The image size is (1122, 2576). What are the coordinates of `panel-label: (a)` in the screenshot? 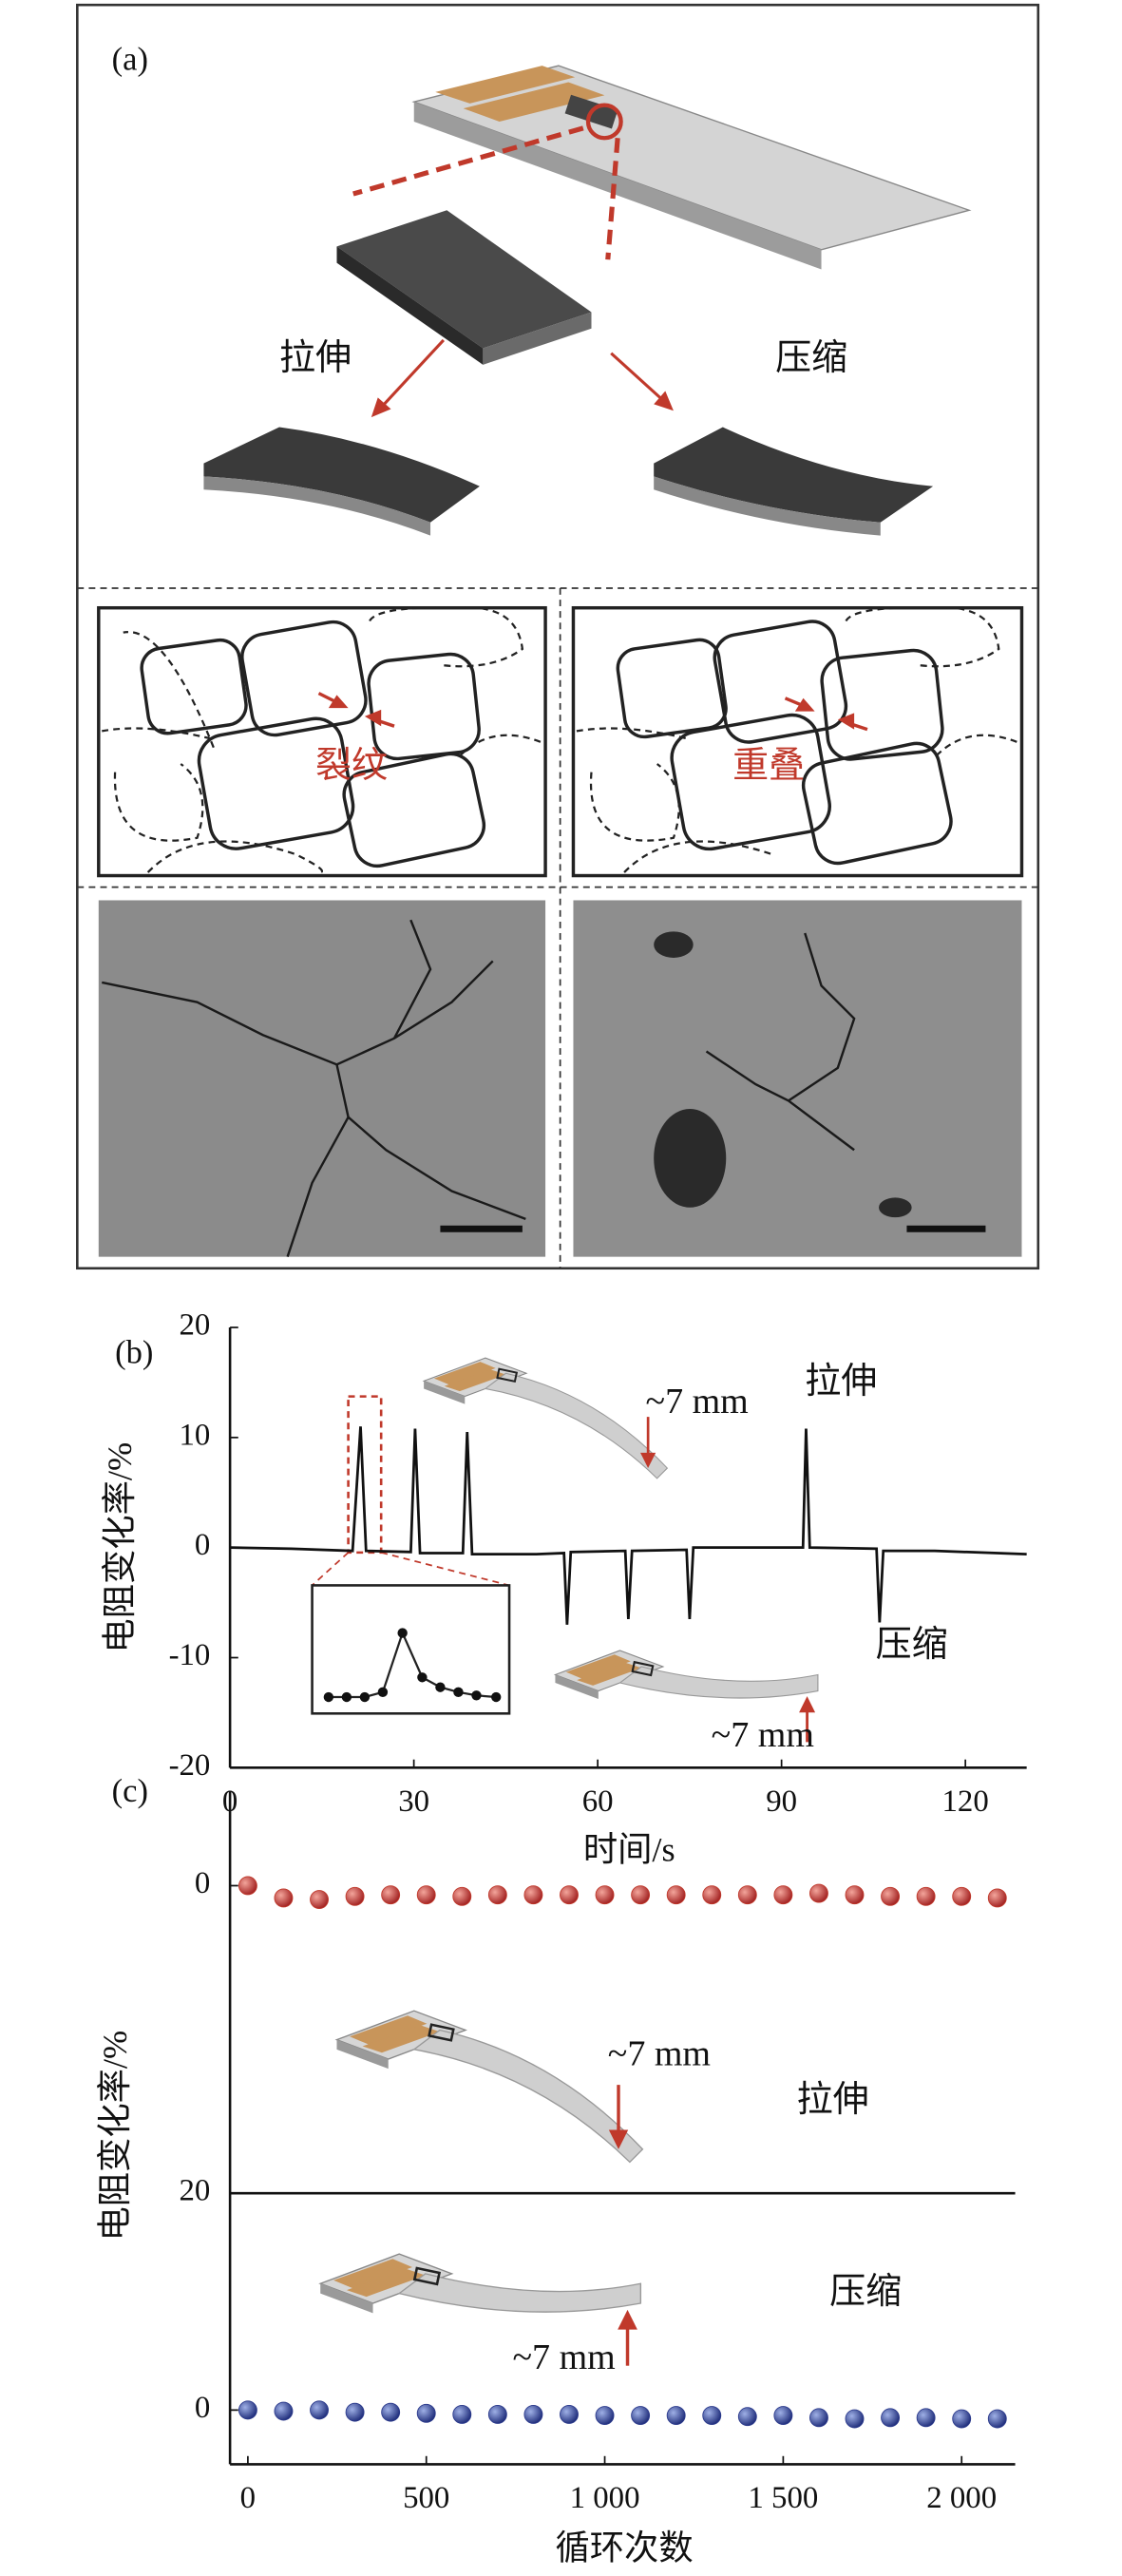 It's located at (130, 60).